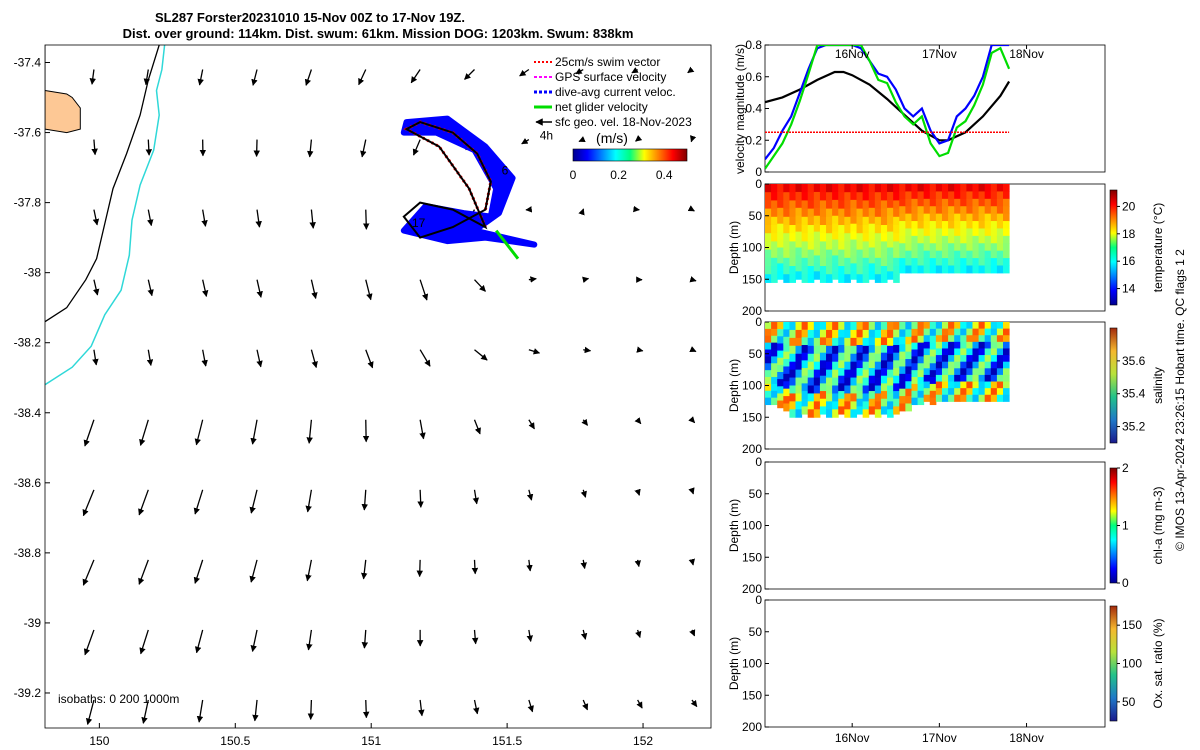 Image resolution: width=1200 pixels, height=750 pixels. What do you see at coordinates (507, 244) in the screenshot?
I see `net-glider-velocity-vector` at bounding box center [507, 244].